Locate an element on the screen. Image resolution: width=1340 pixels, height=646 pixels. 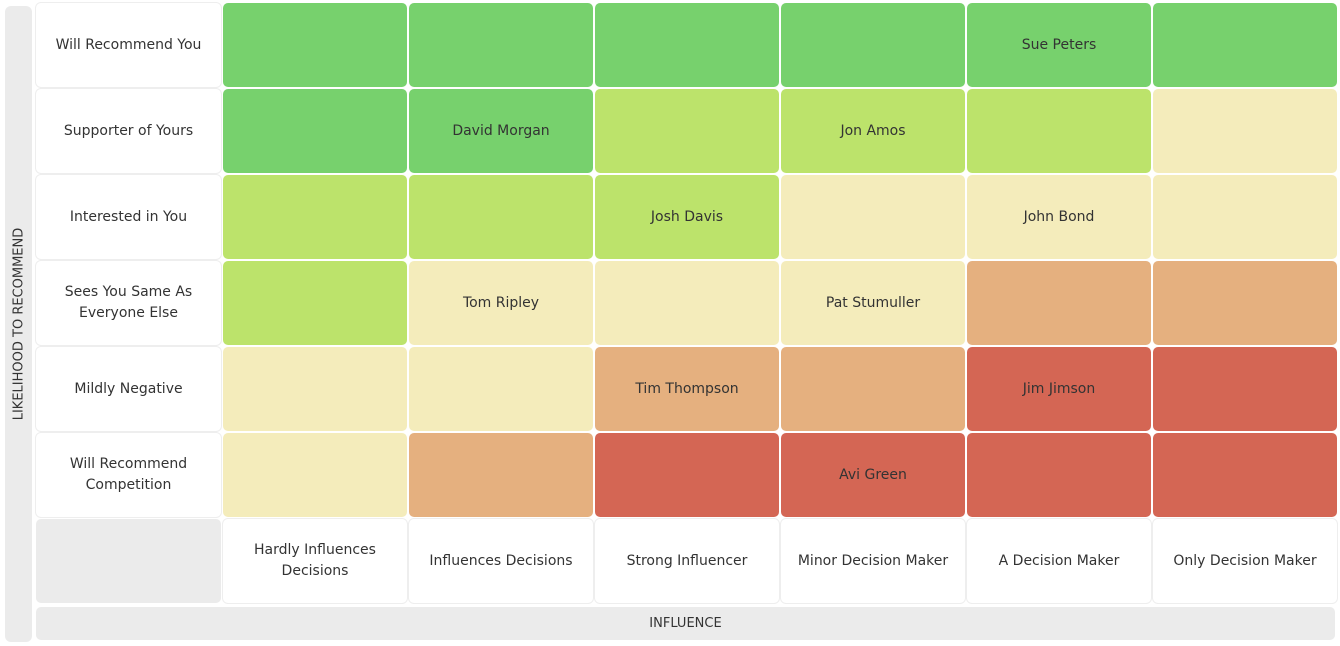
row-label: Will Recommend You is located at coordinates (128, 45).